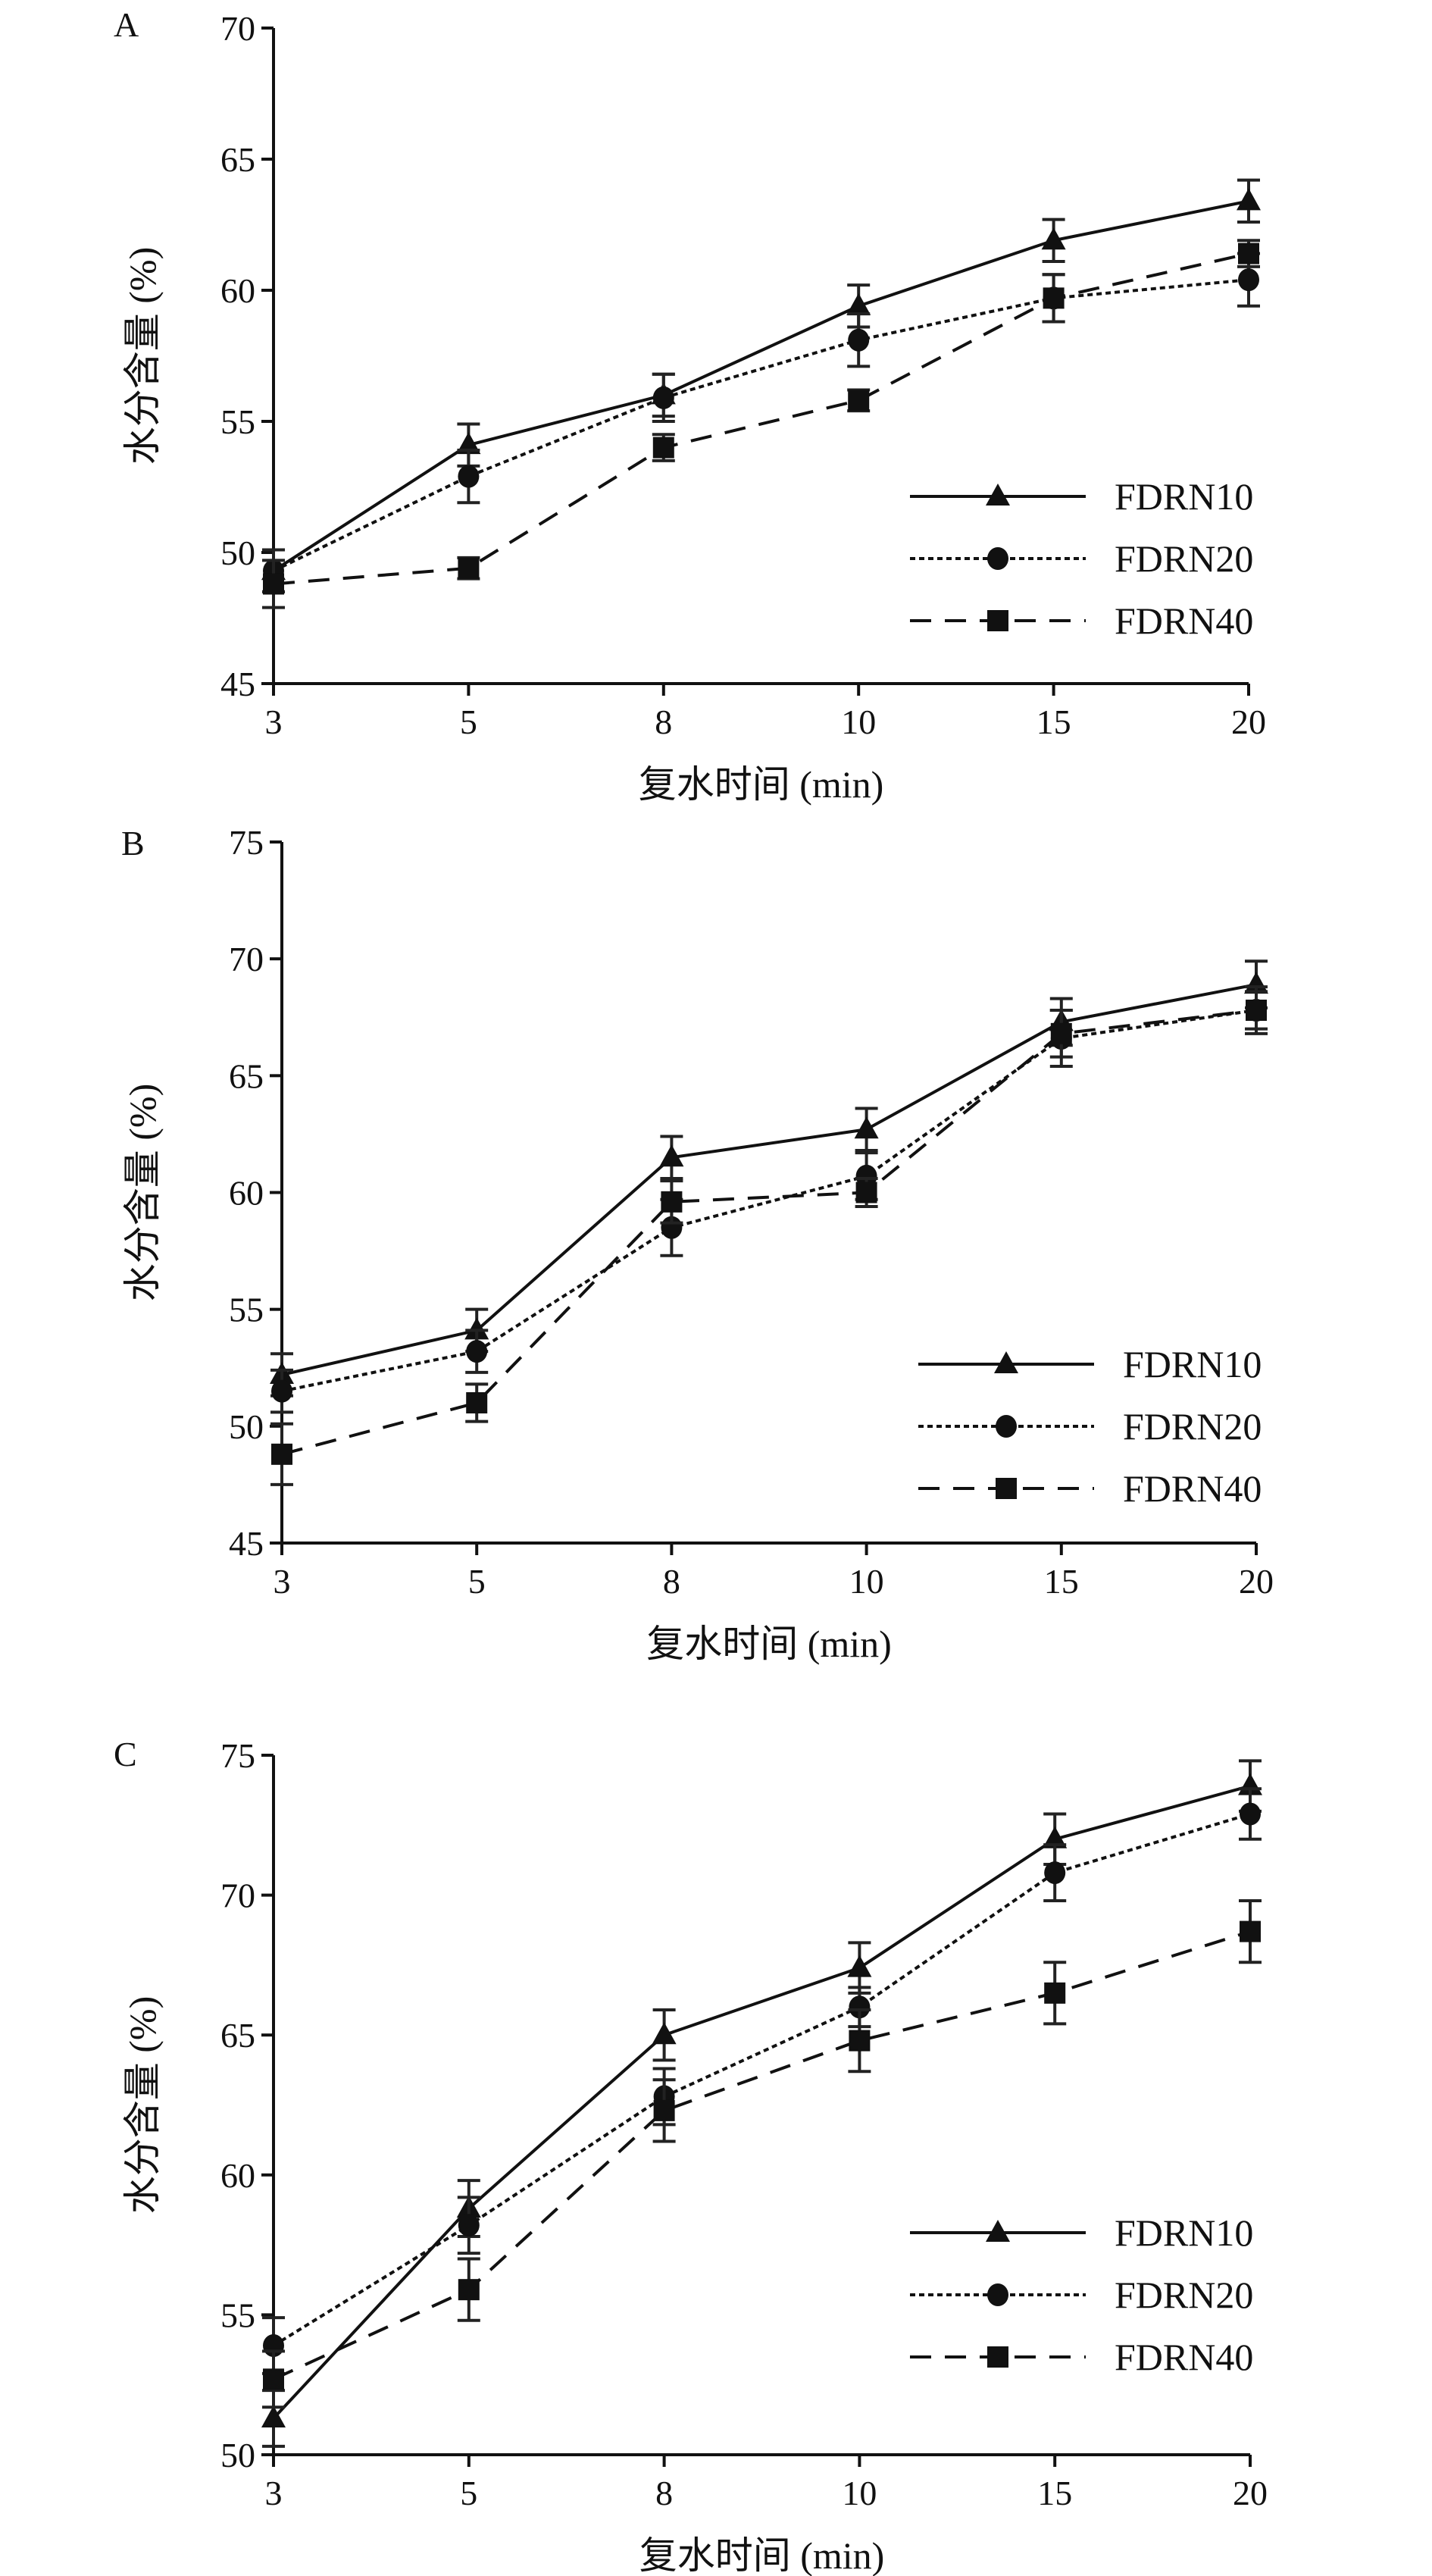 This screenshot has width=1432, height=2576. I want to click on y-tick-label: 75, so click(237, 1756).